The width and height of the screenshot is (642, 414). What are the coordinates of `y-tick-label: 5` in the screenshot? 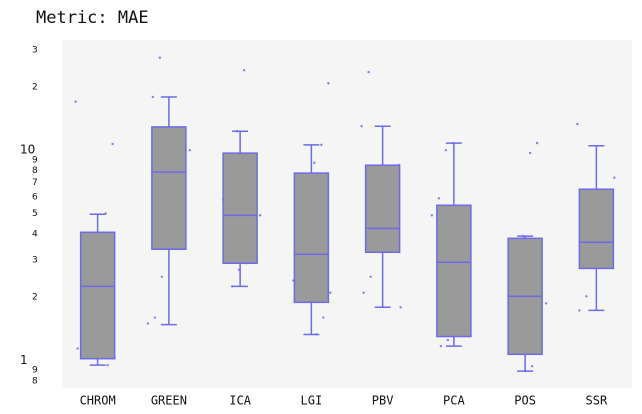 It's located at (35, 214).